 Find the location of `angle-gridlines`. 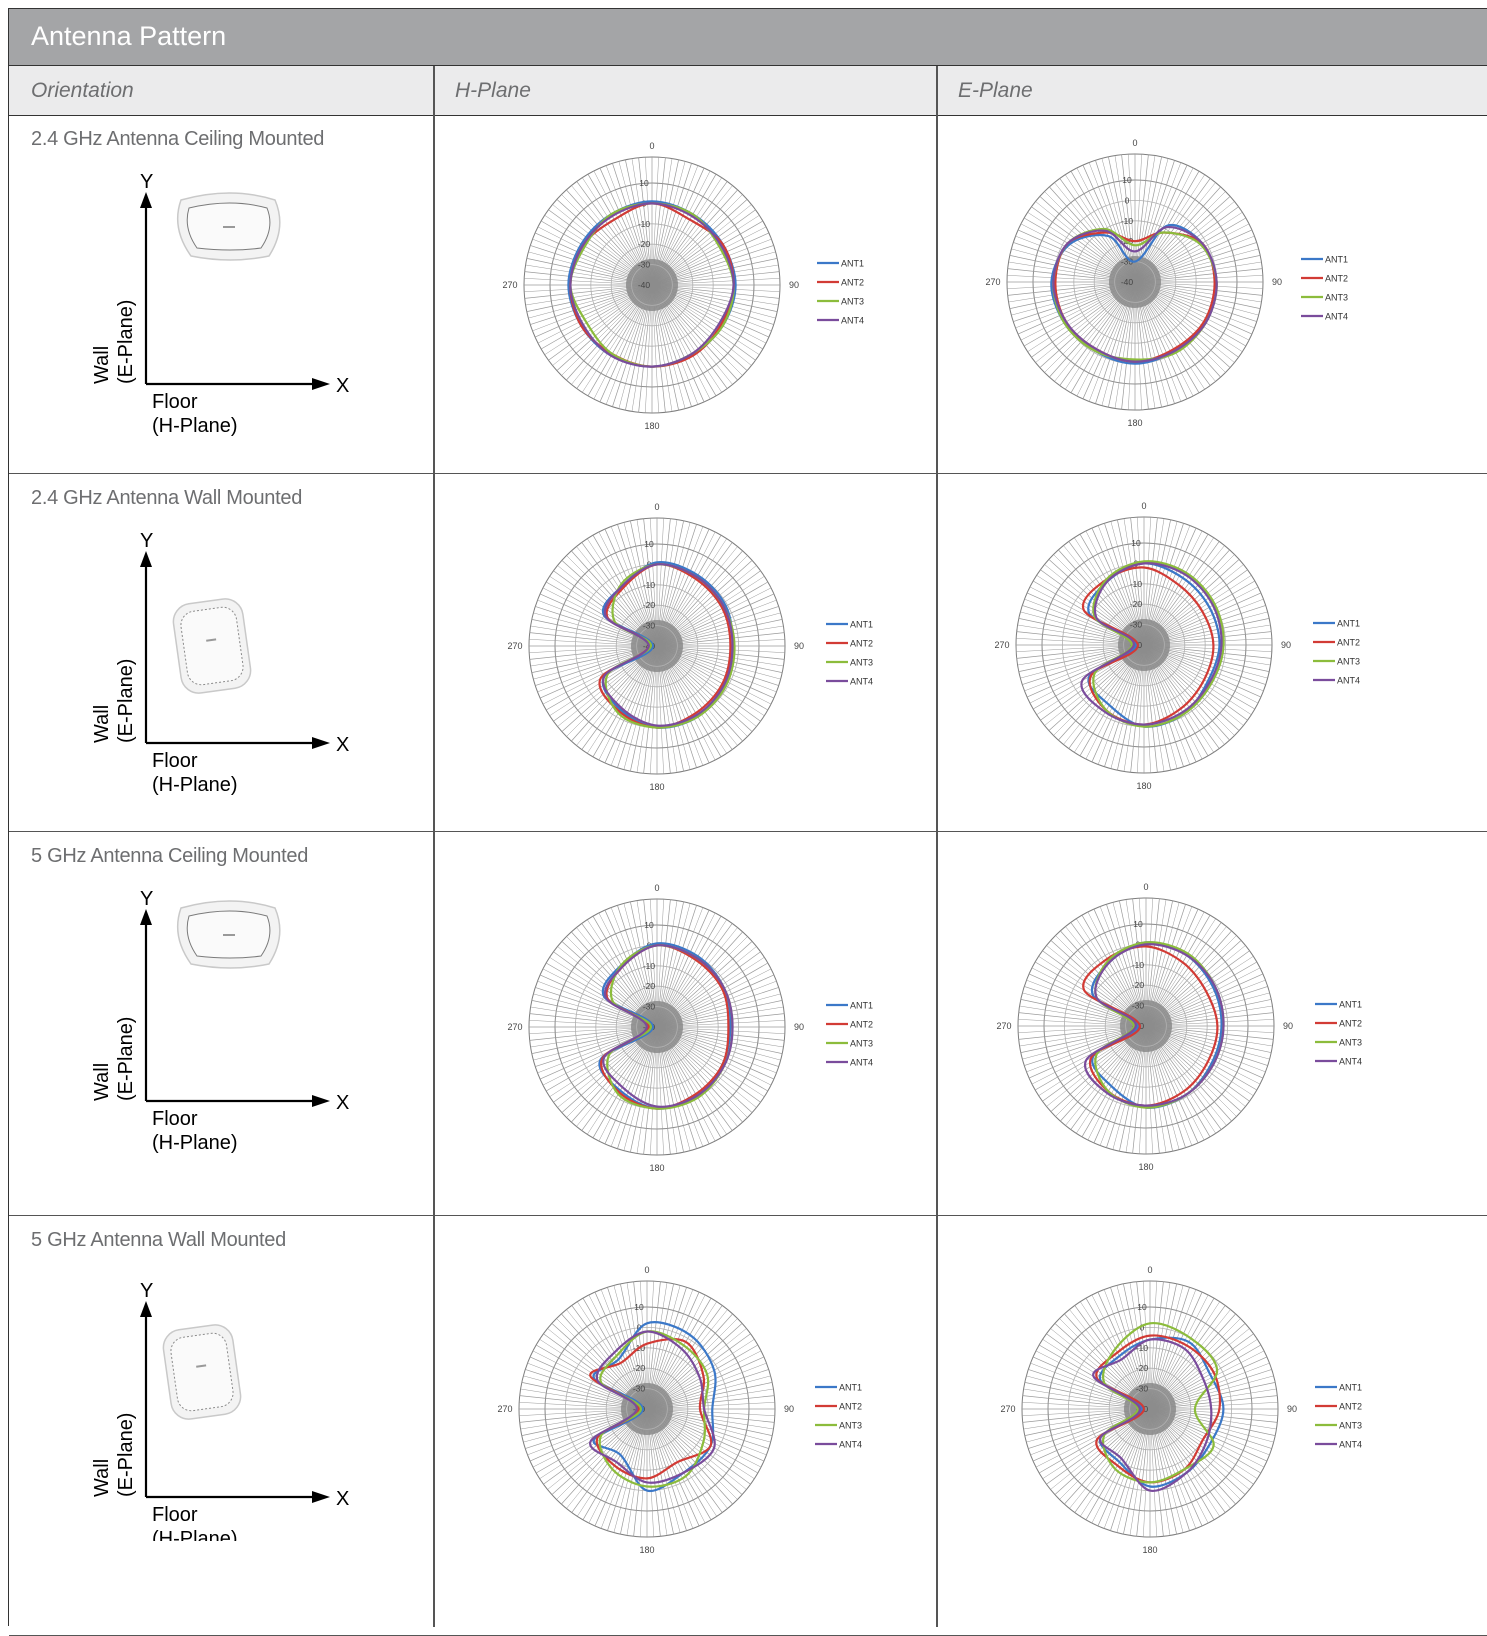

angle-gridlines is located at coordinates (657, 646).